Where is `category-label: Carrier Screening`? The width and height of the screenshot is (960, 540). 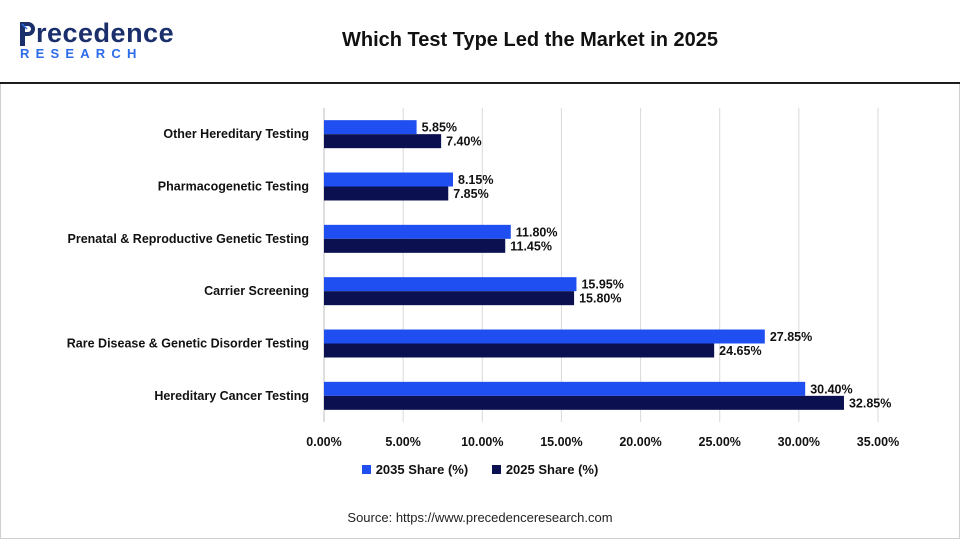
category-label: Carrier Screening is located at coordinates (256, 291).